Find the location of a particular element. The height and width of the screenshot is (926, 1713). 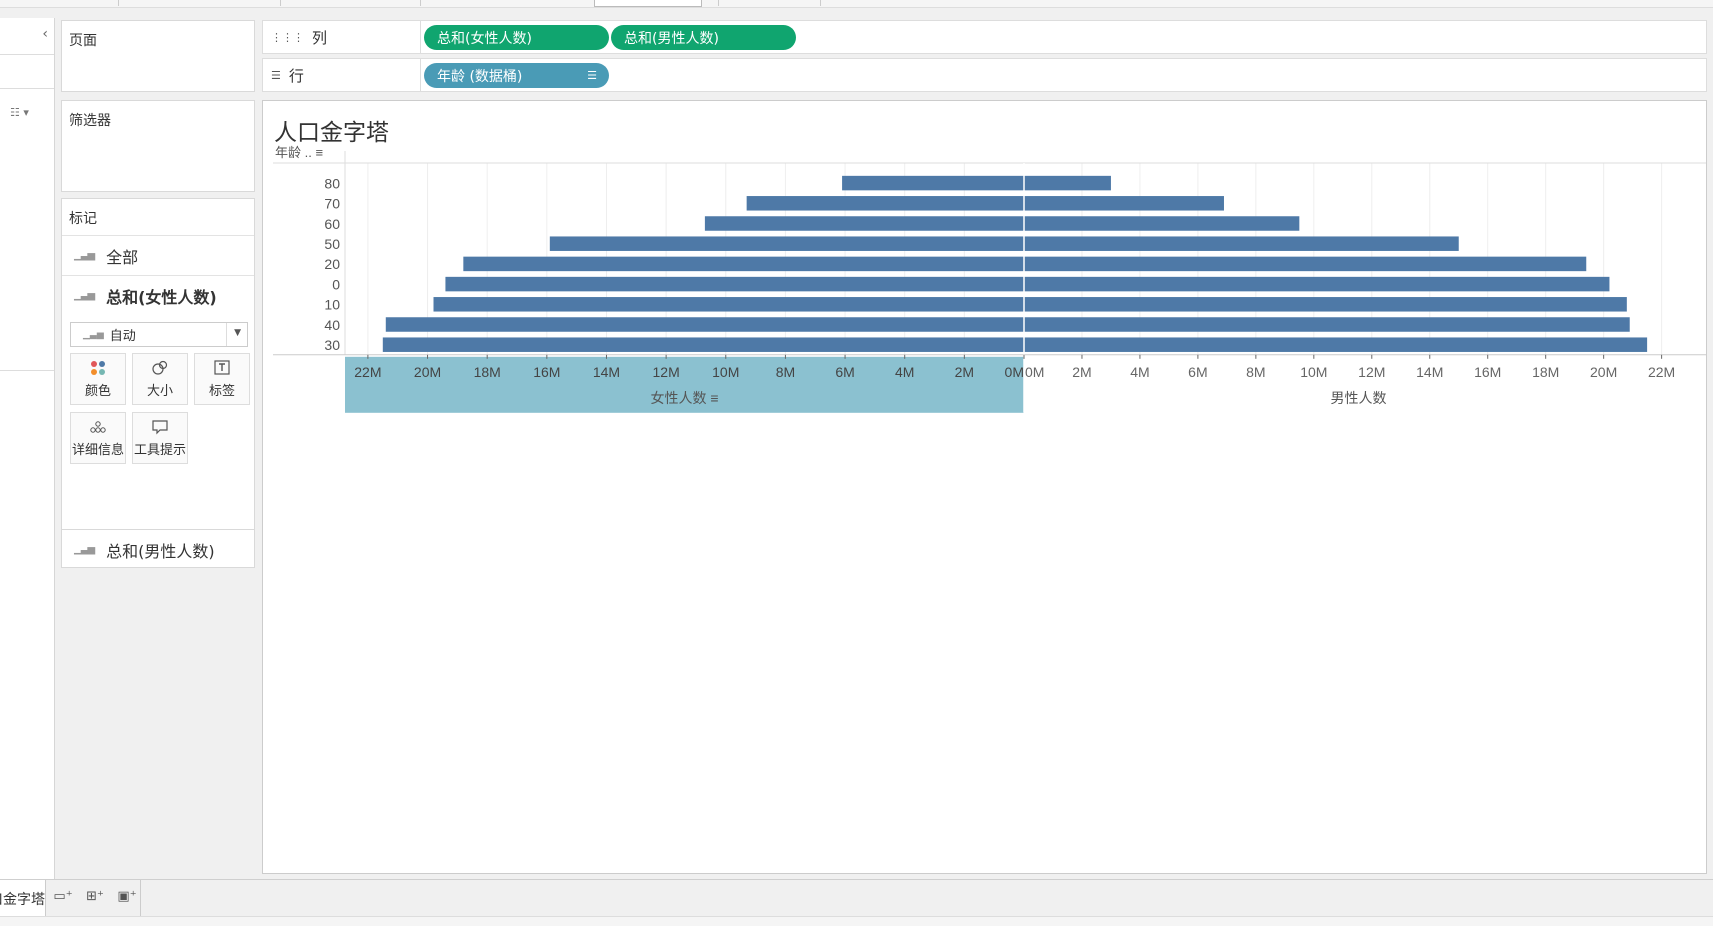

new-worksheet-icon: ▭⁺ is located at coordinates (63, 896).